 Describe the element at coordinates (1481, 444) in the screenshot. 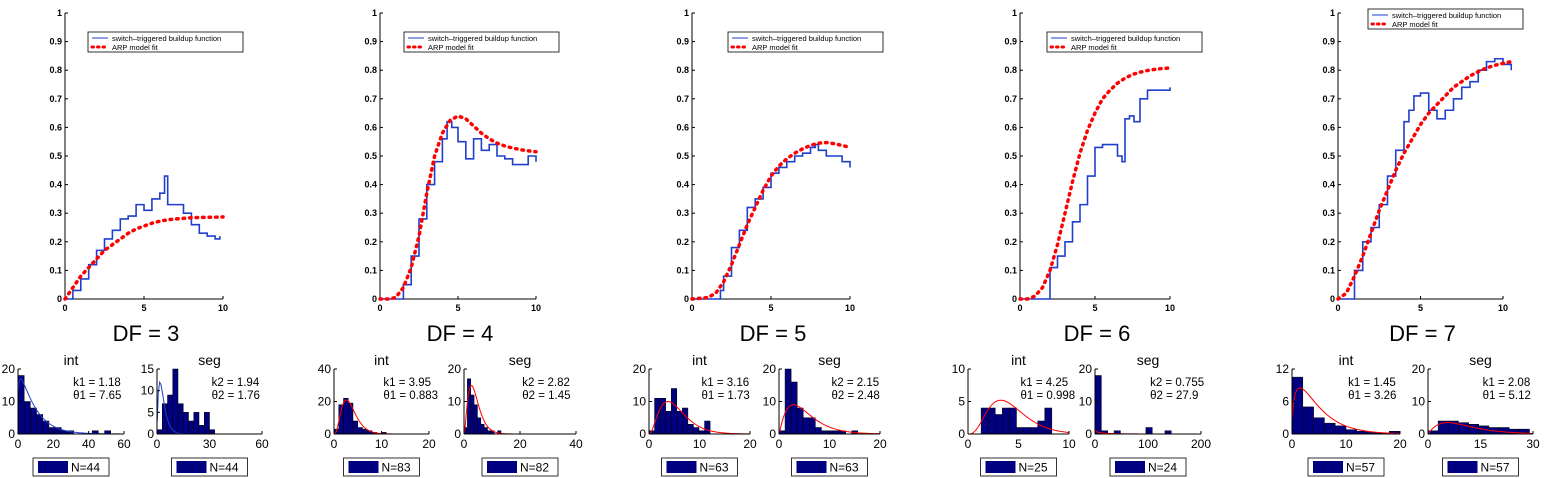

I see `x-tick-label: 15` at that location.